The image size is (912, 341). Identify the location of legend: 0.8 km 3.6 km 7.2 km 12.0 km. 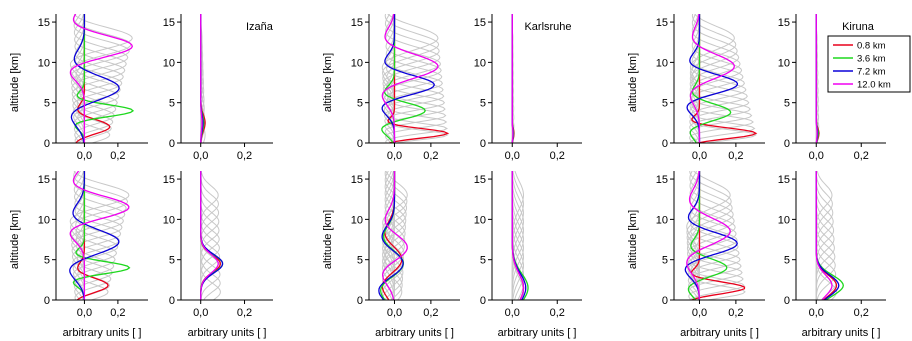
(869, 64).